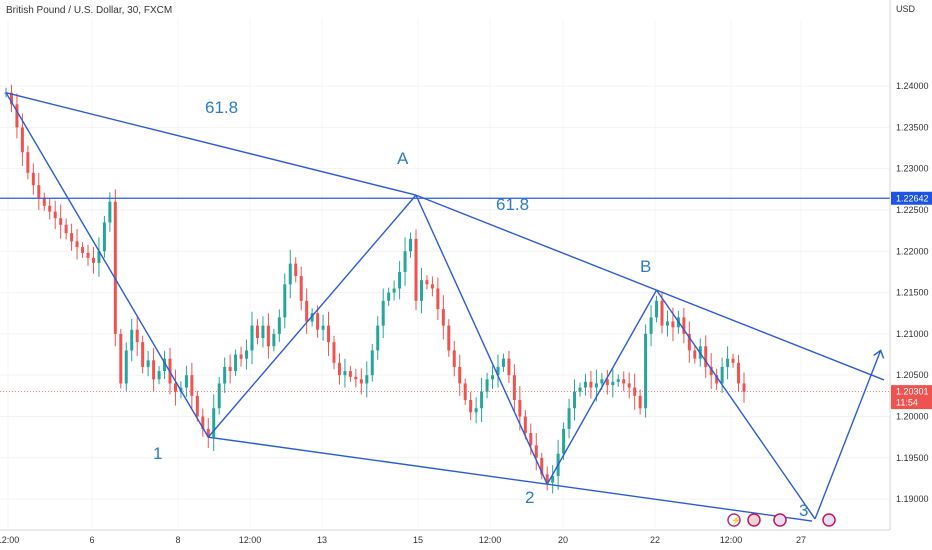 This screenshot has width=932, height=550. Describe the element at coordinates (490, 540) in the screenshot. I see `x-tick-label-6: 12:00` at that location.